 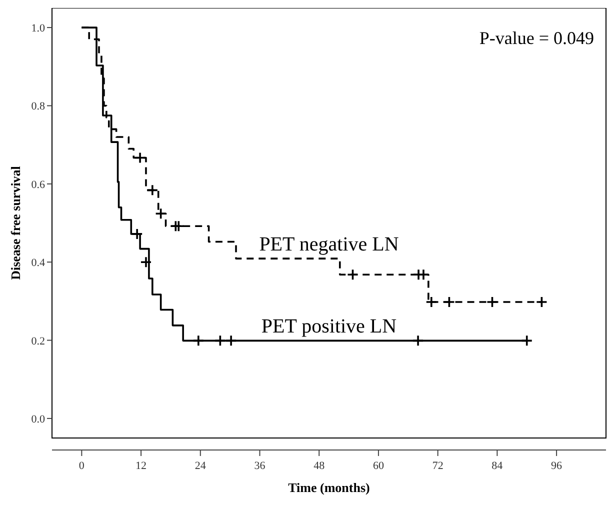 I want to click on x-tick-label: 84, so click(x=498, y=466).